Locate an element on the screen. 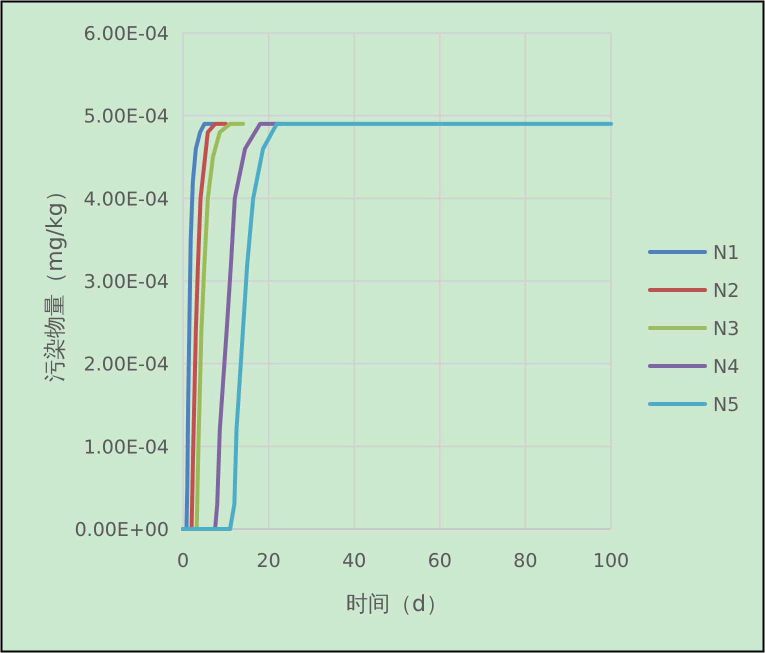  y-tick-label: 6.00E-04 is located at coordinates (126, 34).